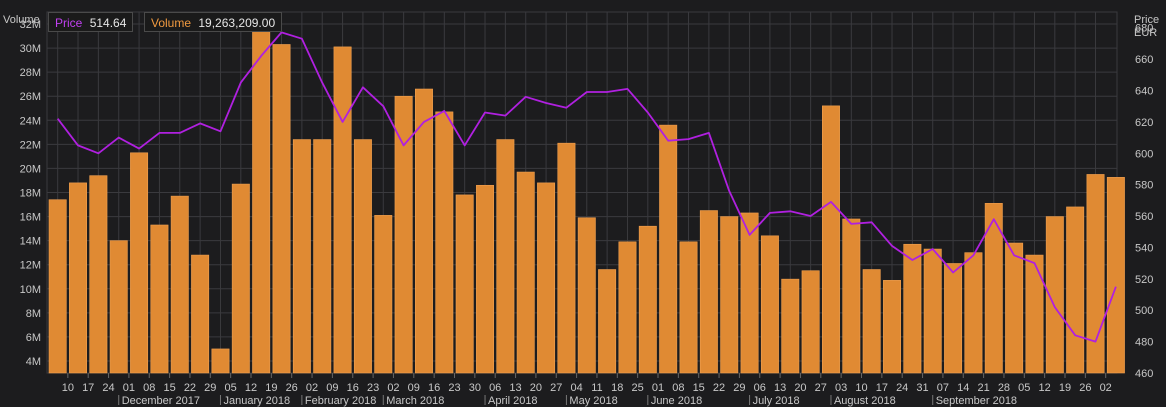 The image size is (1166, 407). I want to click on month-label: March 2018, so click(415, 401).